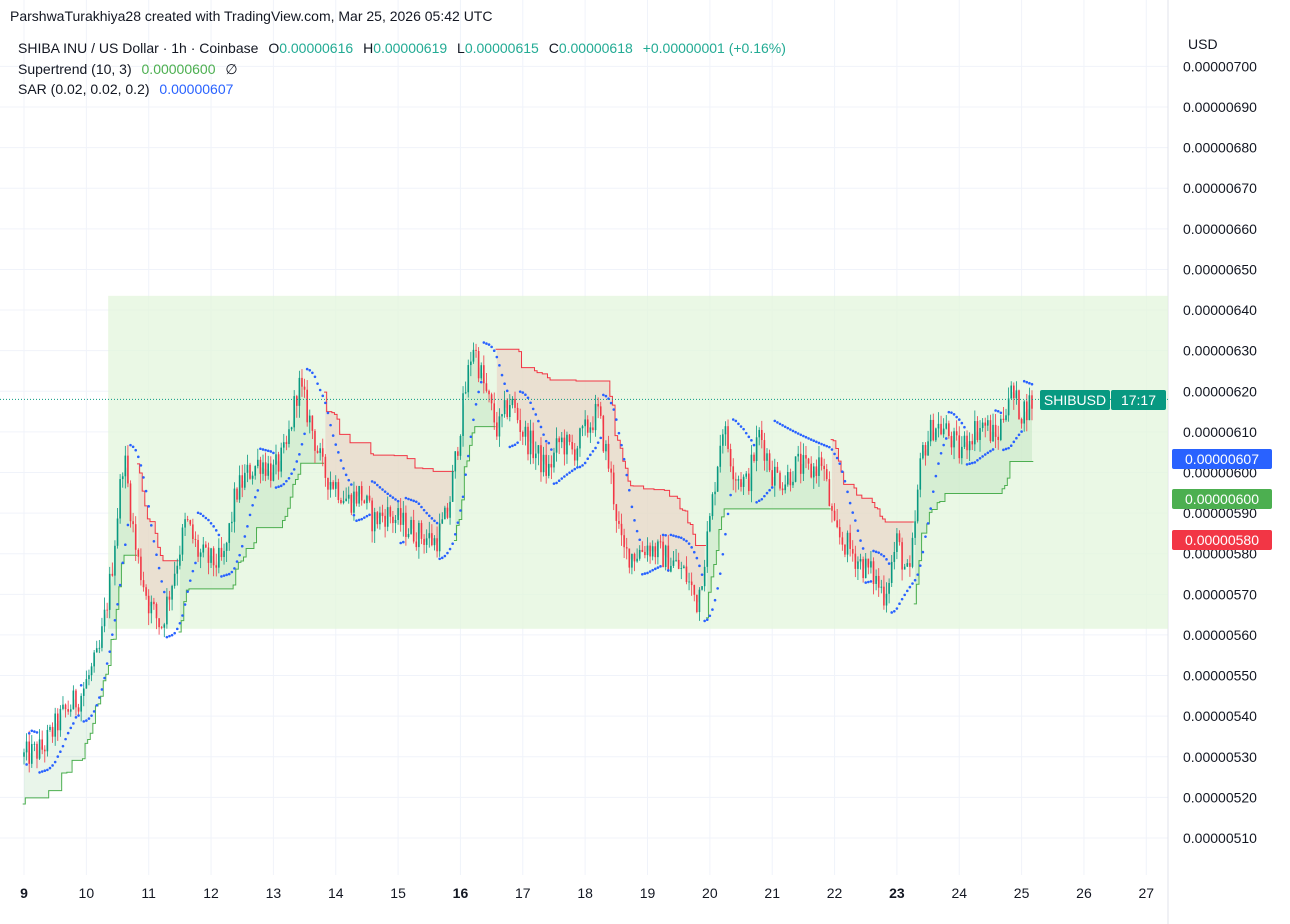  I want to click on sar-legend: SAR (0.02, 0.02, 0.2) 0.00000607, so click(125, 89).